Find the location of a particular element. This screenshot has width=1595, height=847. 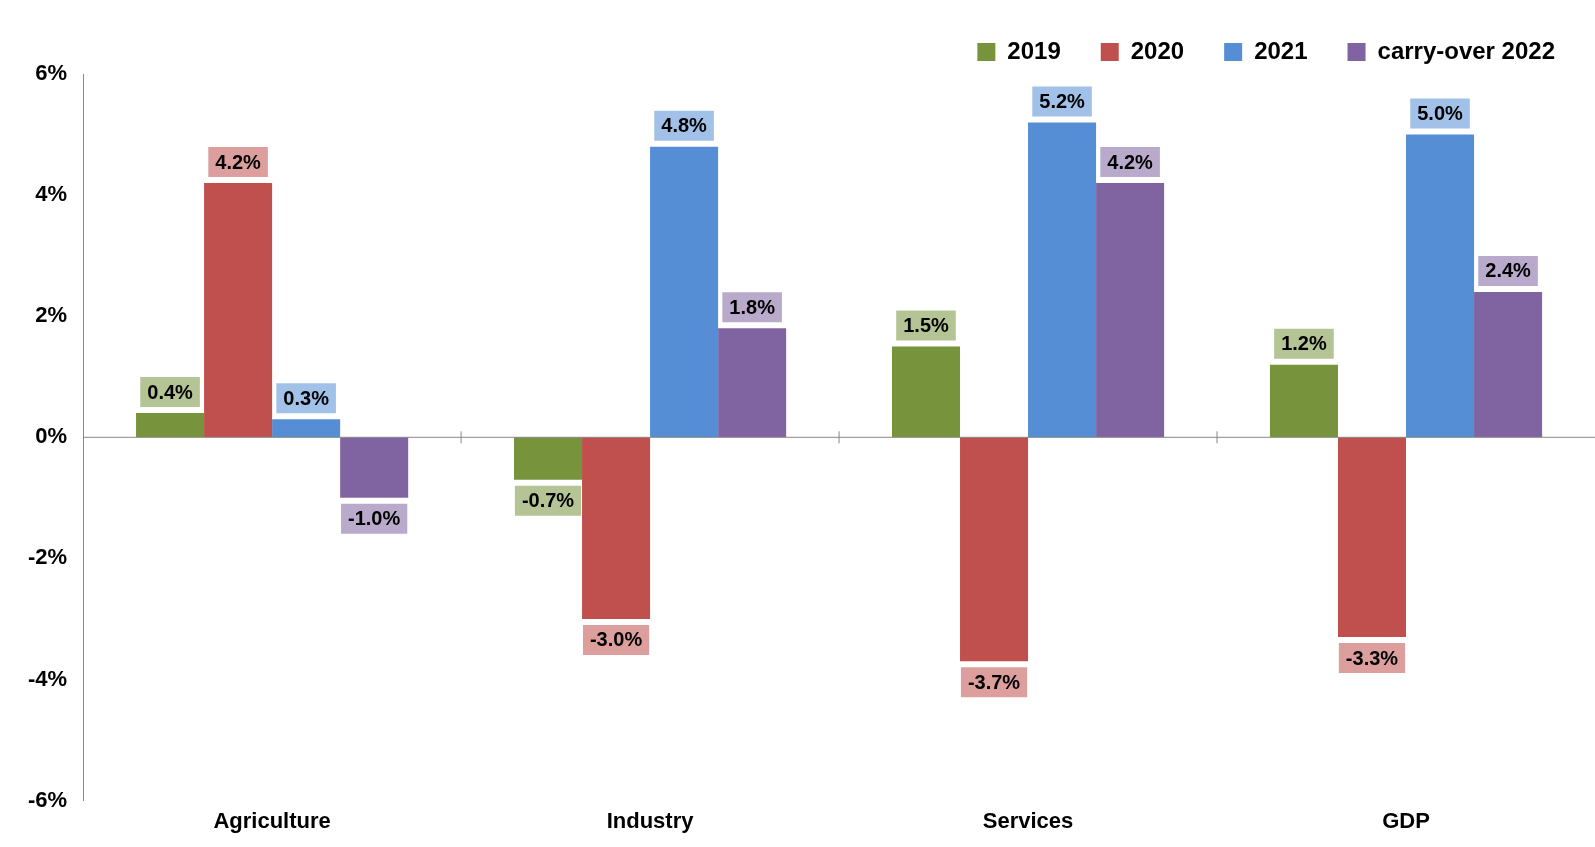

legend-label: 2019 is located at coordinates (1034, 50).